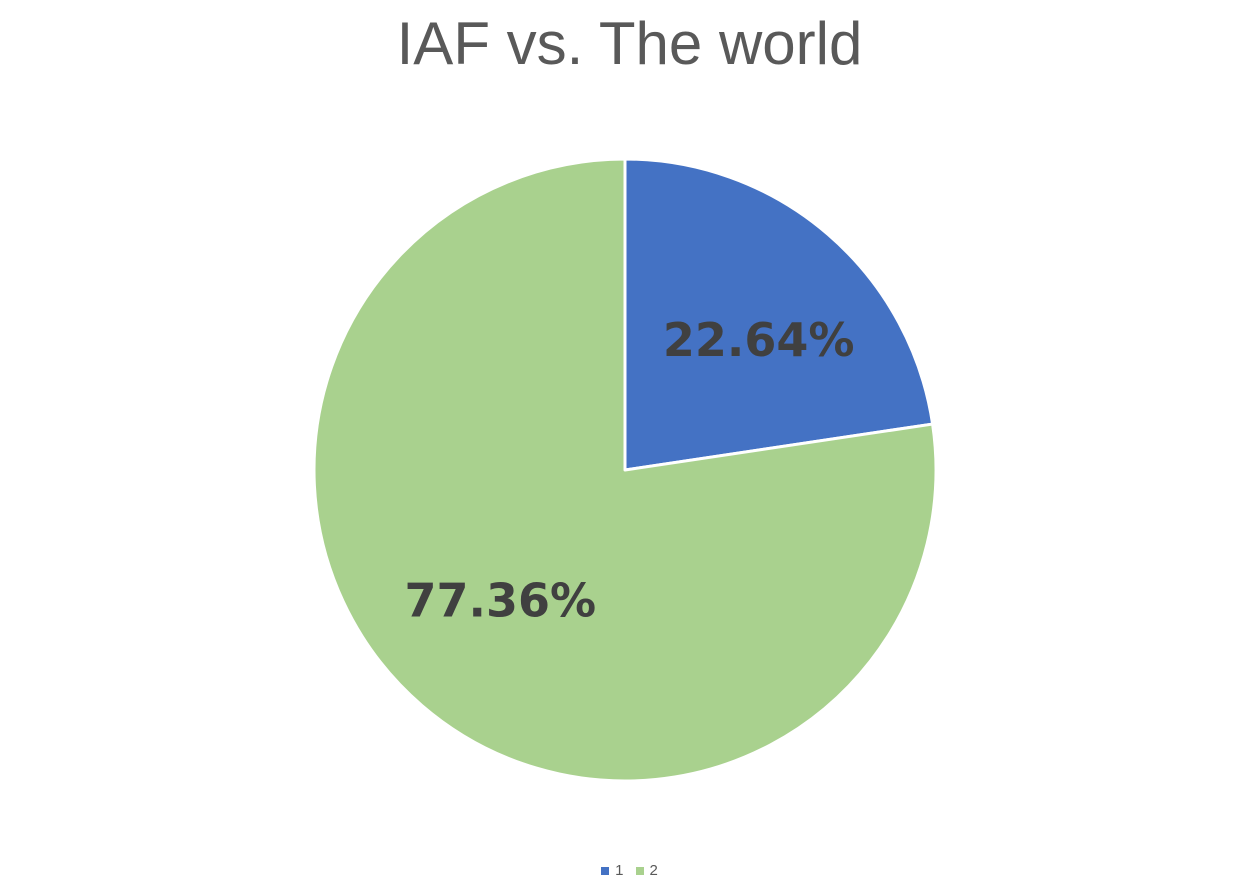 Image resolution: width=1259 pixels, height=892 pixels. I want to click on data-label-1: 22.64%, so click(759, 340).